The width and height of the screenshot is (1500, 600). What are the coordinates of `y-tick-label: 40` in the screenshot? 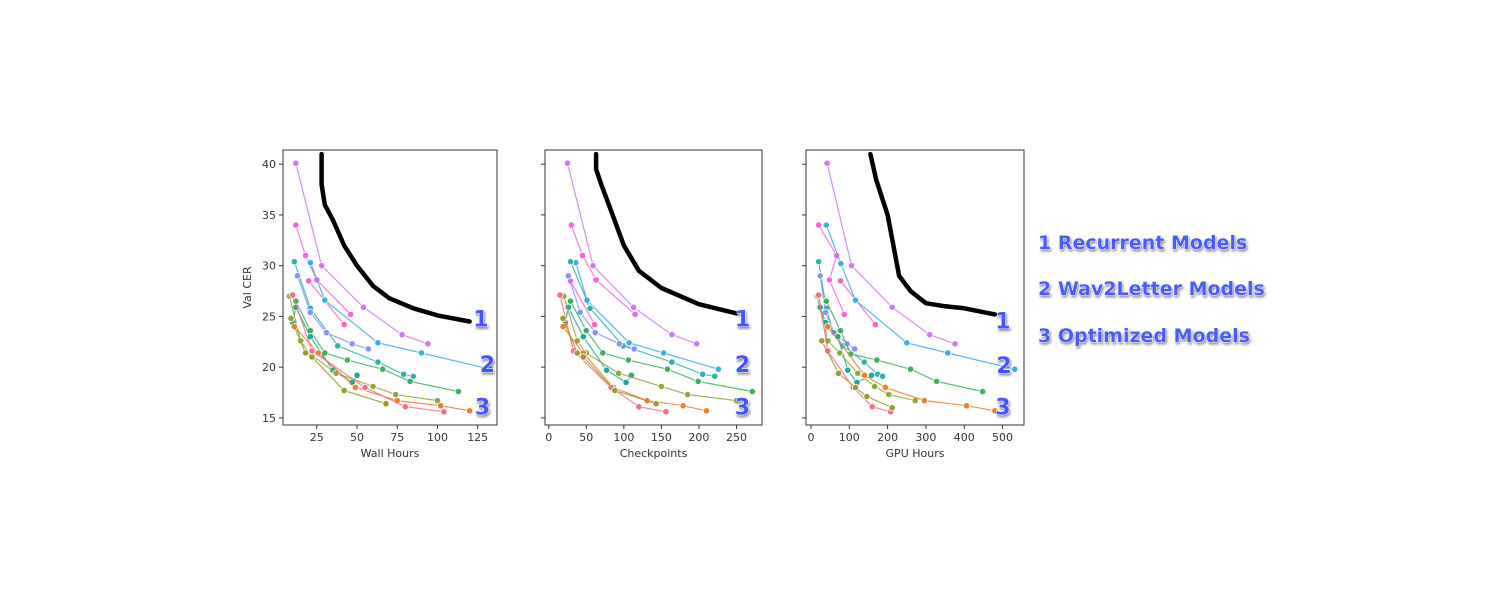 It's located at (269, 164).